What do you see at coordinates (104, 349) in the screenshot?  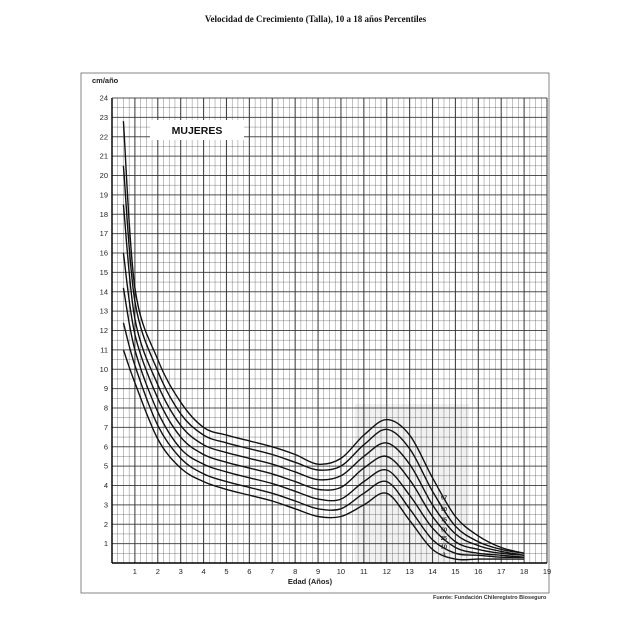 I see `y-tick-label: 11` at bounding box center [104, 349].